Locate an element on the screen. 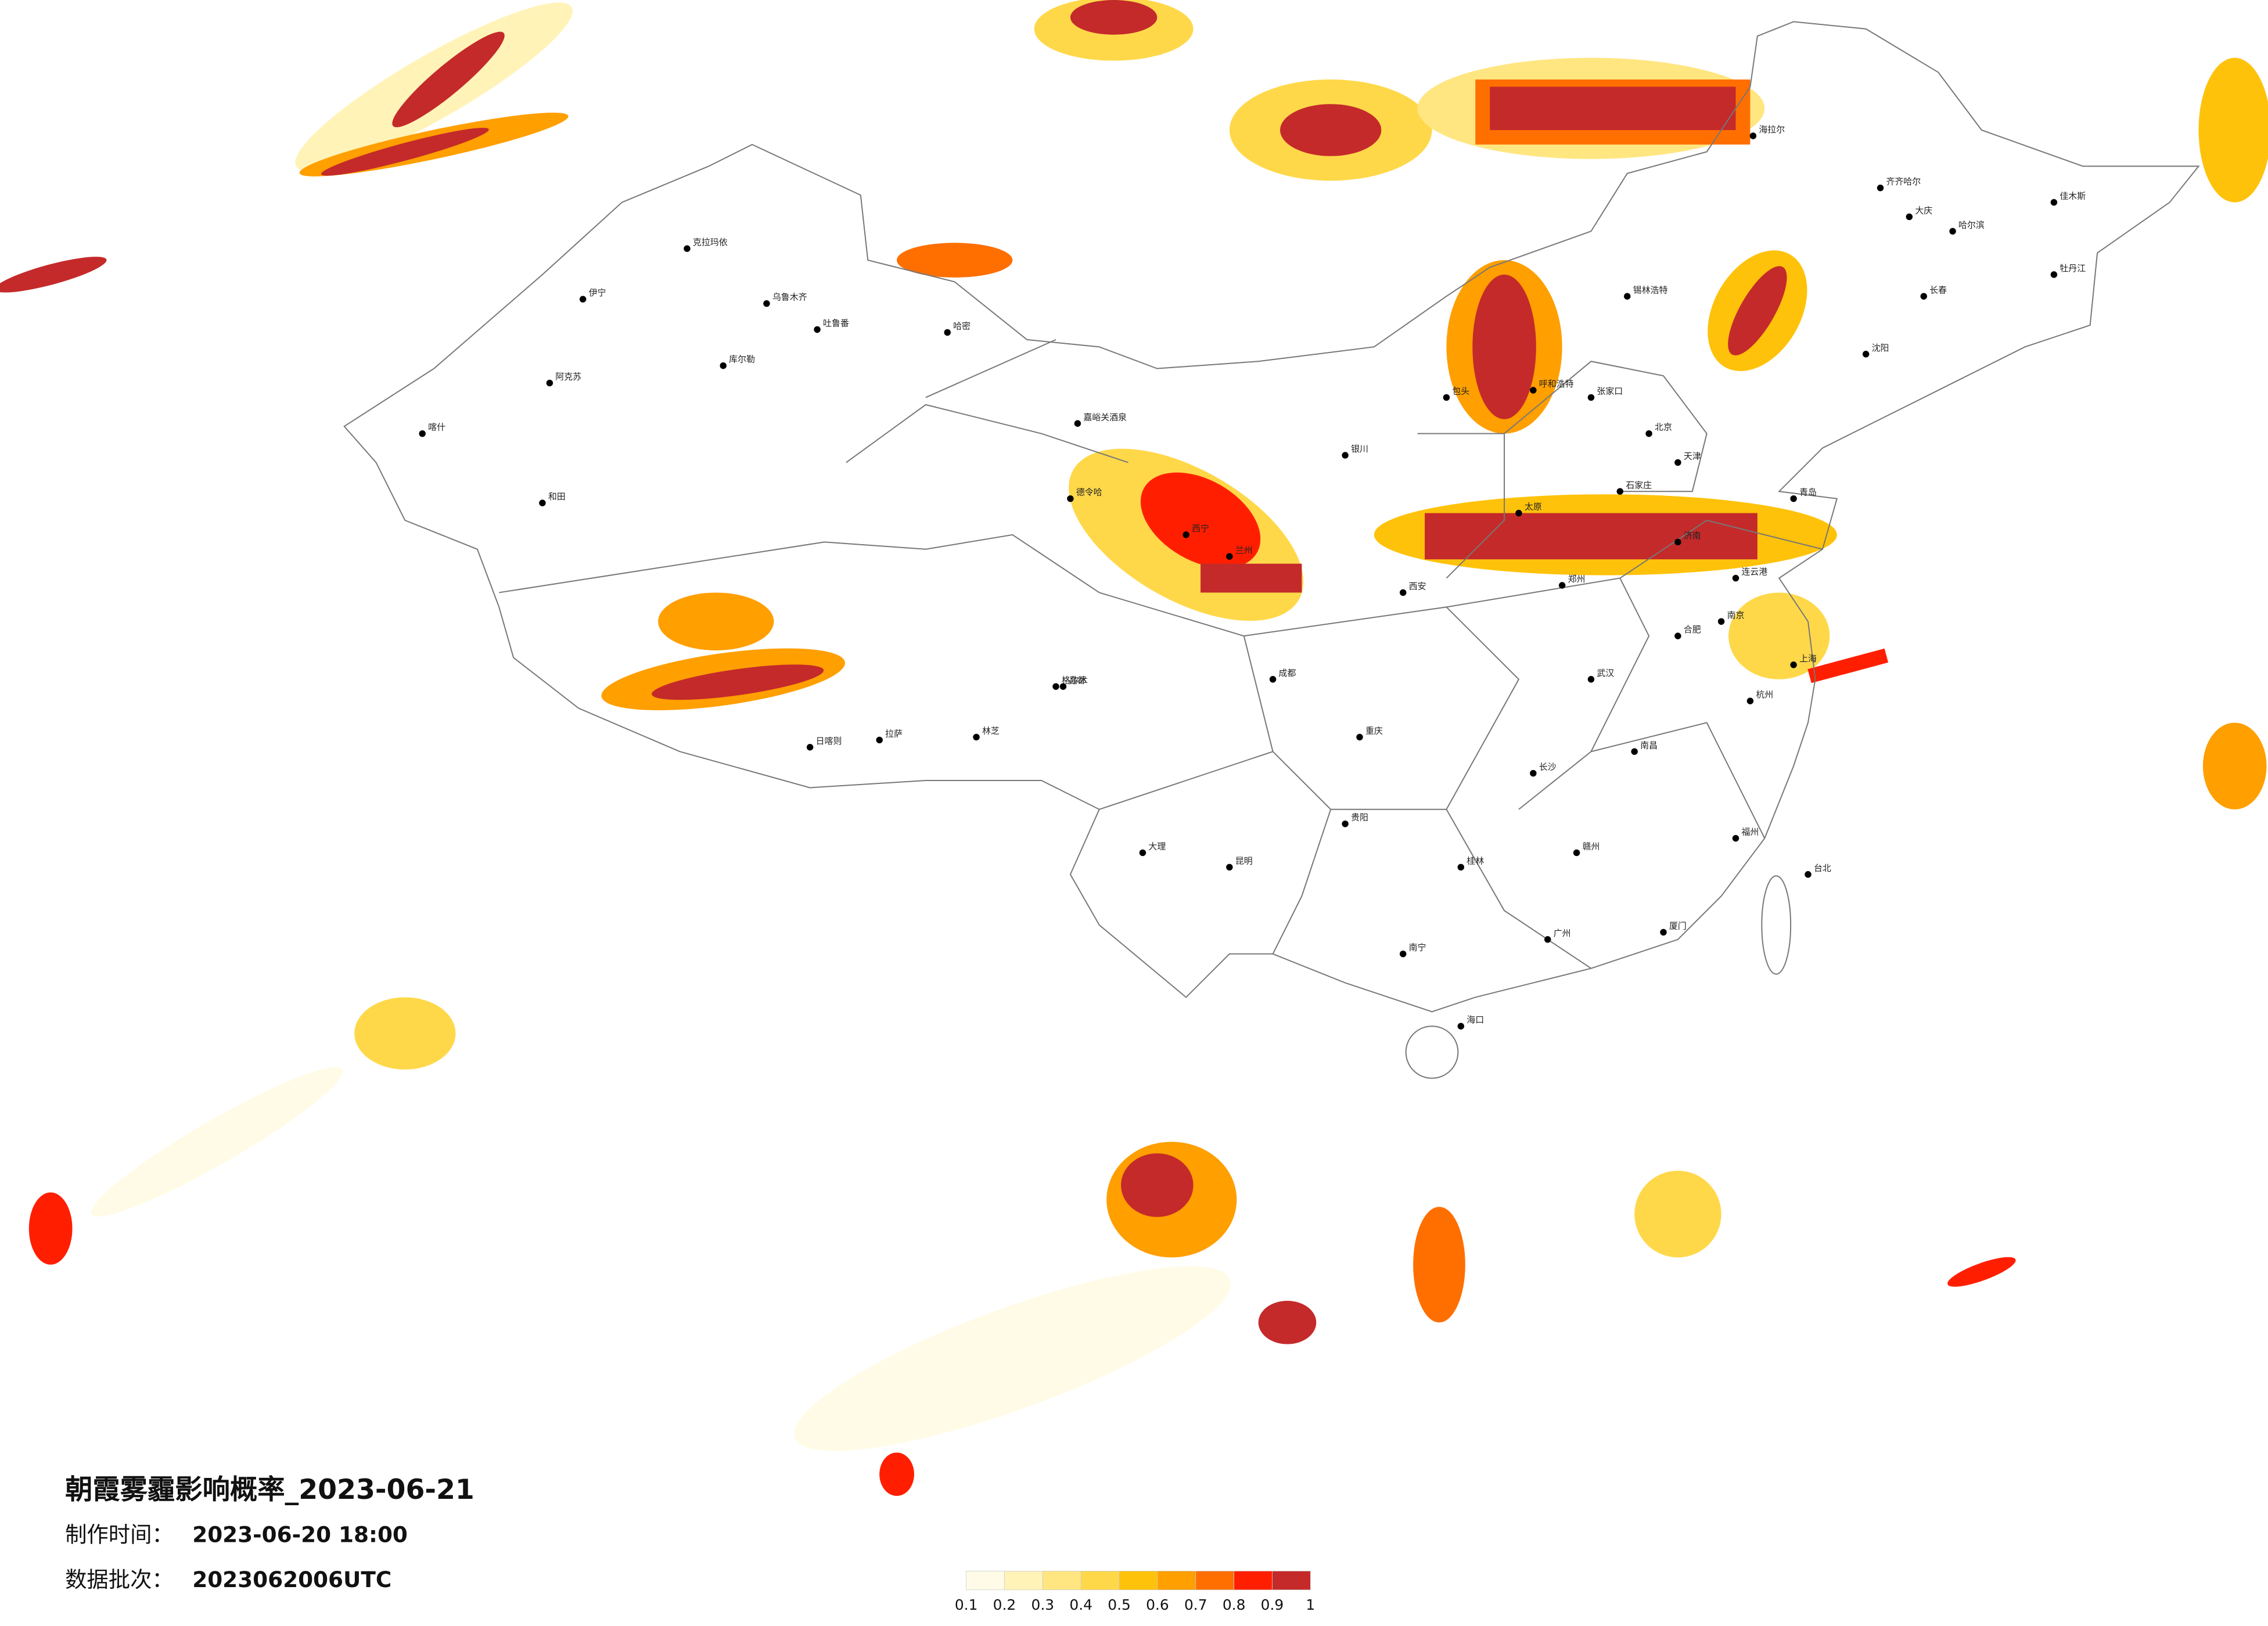 This screenshot has width=2268, height=1626. city-label: 长沙 is located at coordinates (1548, 767).